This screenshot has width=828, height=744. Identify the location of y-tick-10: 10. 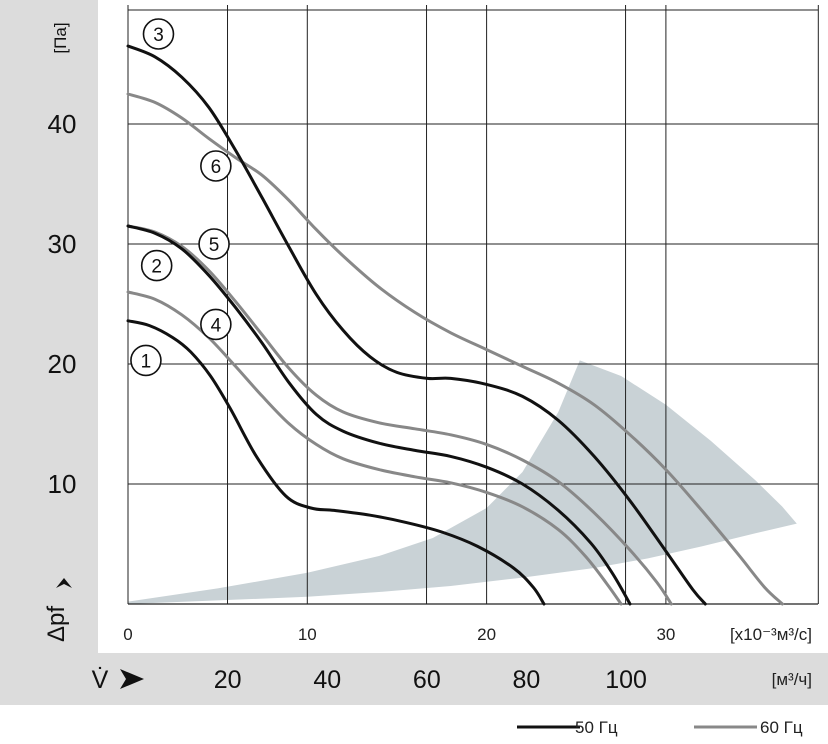
(62, 484).